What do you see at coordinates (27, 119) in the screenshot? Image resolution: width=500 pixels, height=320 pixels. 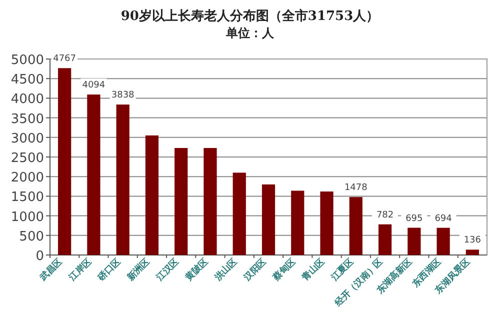 I see `y-tick-label: 3500` at bounding box center [27, 119].